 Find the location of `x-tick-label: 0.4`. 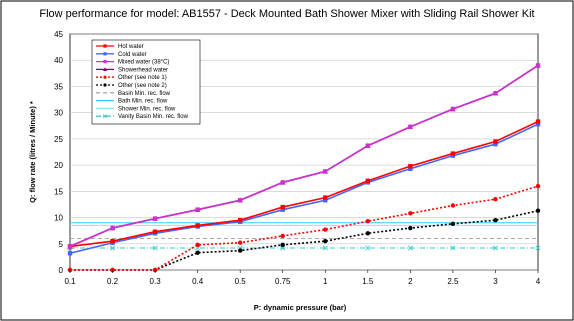

x-tick-label: 0.4 is located at coordinates (198, 281).